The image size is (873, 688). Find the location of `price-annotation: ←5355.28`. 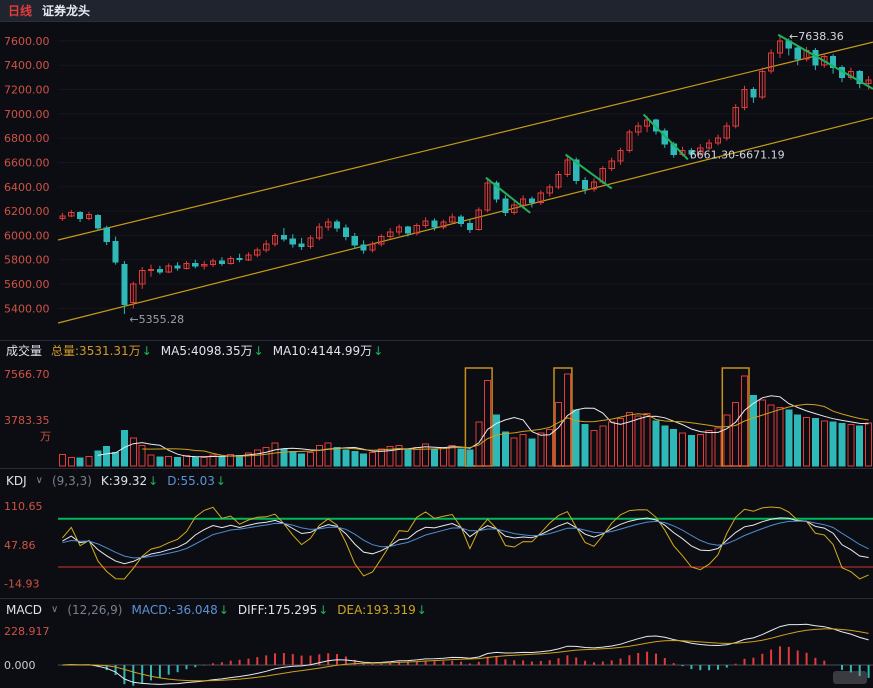

price-annotation: ←5355.28 is located at coordinates (156, 319).